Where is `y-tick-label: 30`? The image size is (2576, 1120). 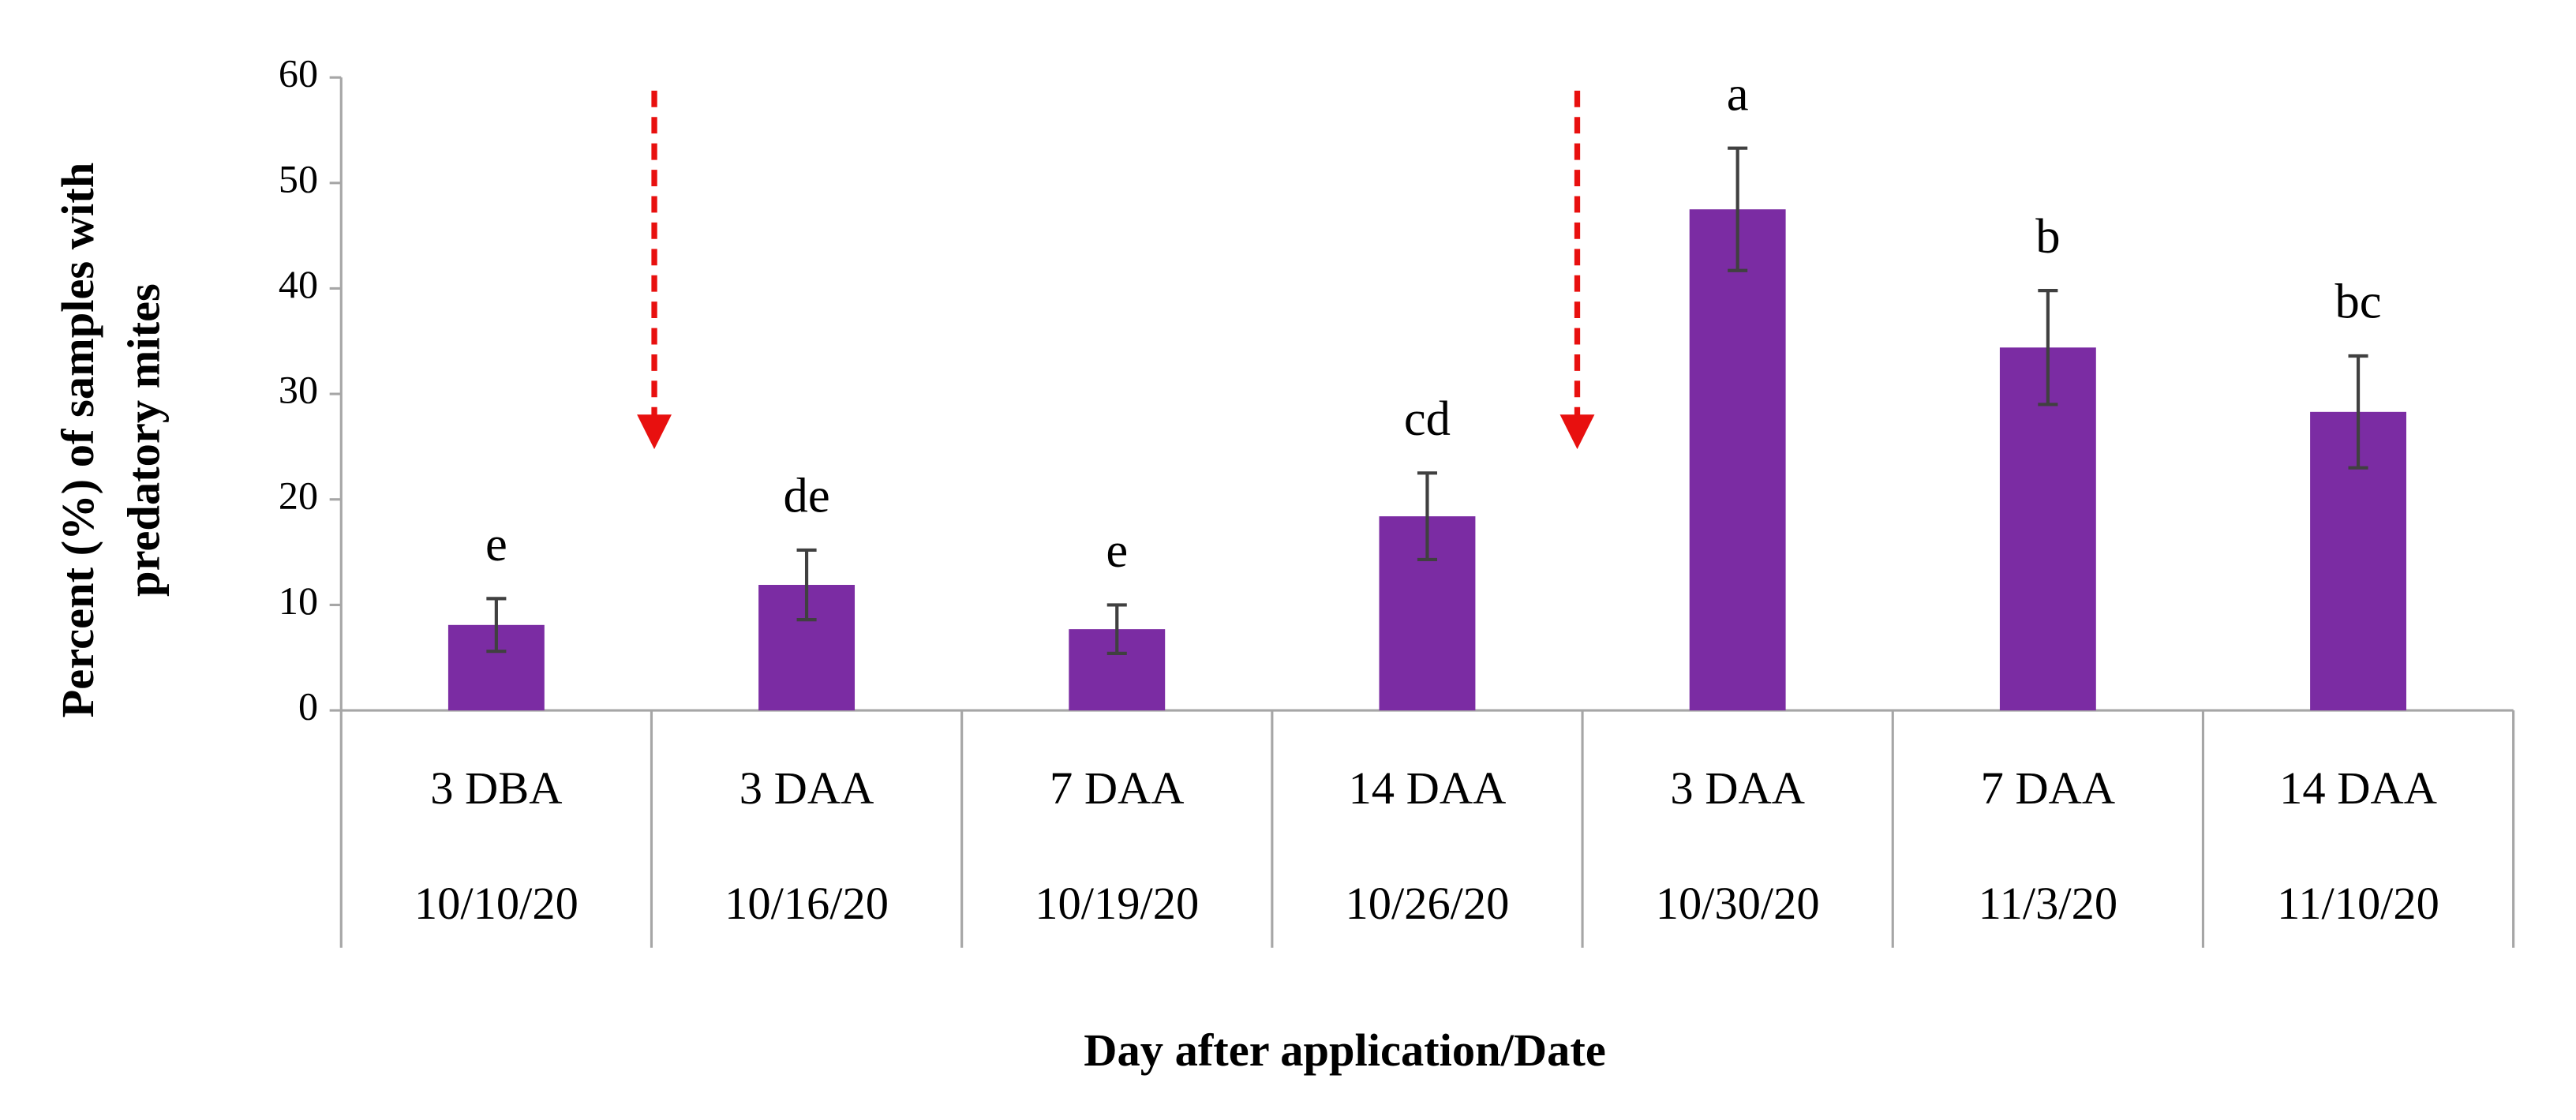 y-tick-label: 30 is located at coordinates (298, 390).